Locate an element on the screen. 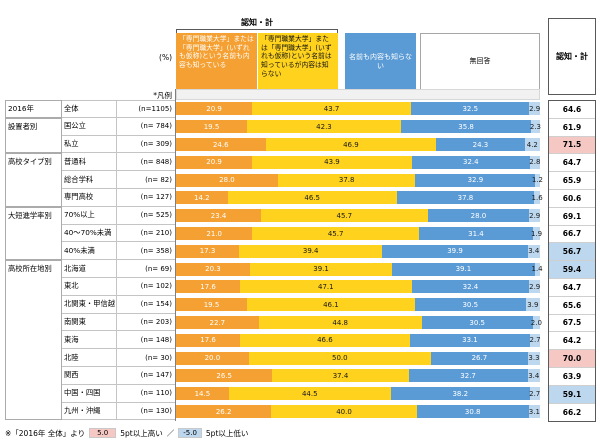 Image resolution: width=600 pixels, height=443 pixels. stacked-bar: 19.5 42.3 35.8 2.3 is located at coordinates (358, 127).